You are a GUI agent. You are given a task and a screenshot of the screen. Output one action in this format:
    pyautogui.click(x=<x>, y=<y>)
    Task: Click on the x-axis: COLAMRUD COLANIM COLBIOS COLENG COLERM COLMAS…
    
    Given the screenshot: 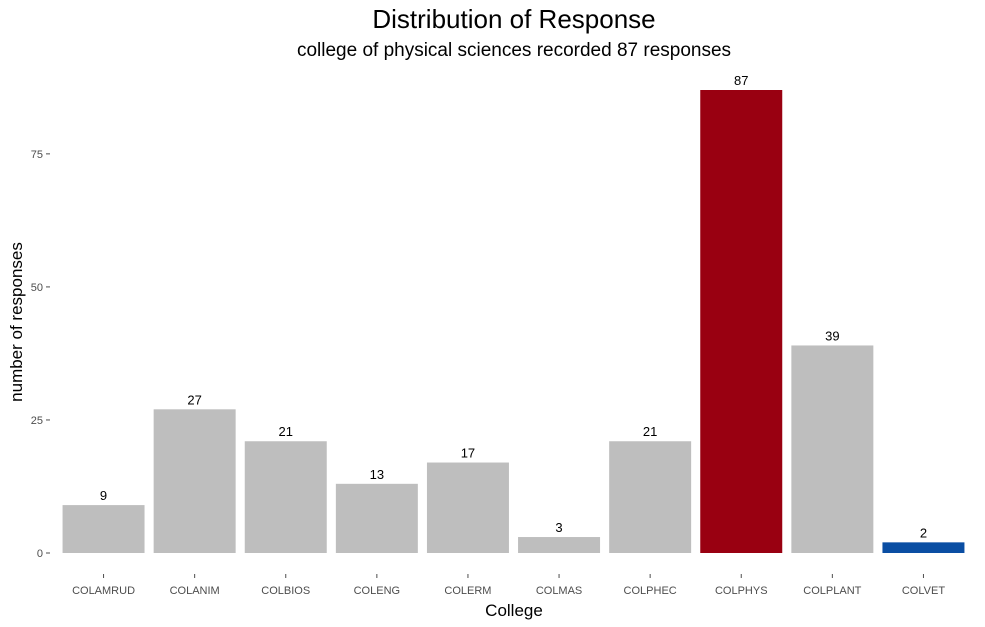 What is the action you would take?
    pyautogui.click(x=508, y=585)
    